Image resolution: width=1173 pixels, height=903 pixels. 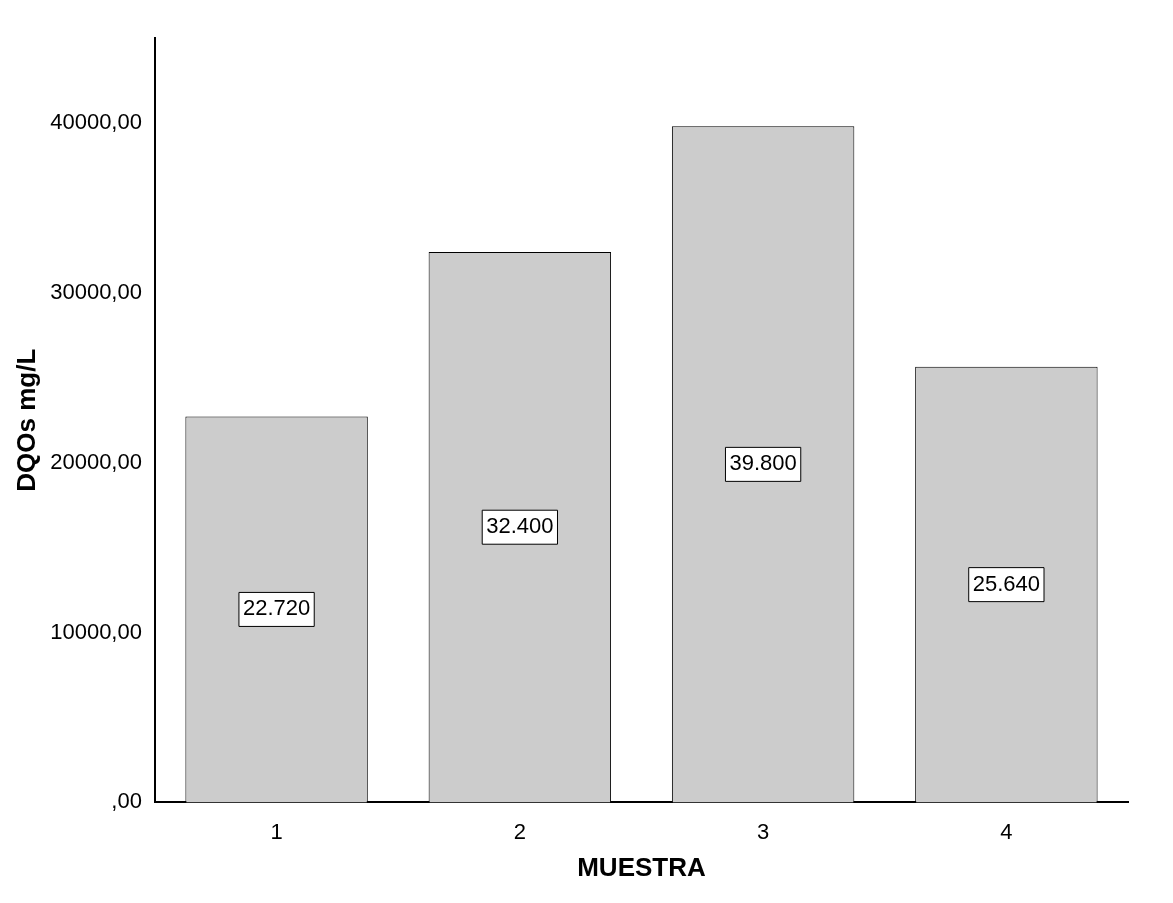 I want to click on data-label: 39.800, so click(x=763, y=463).